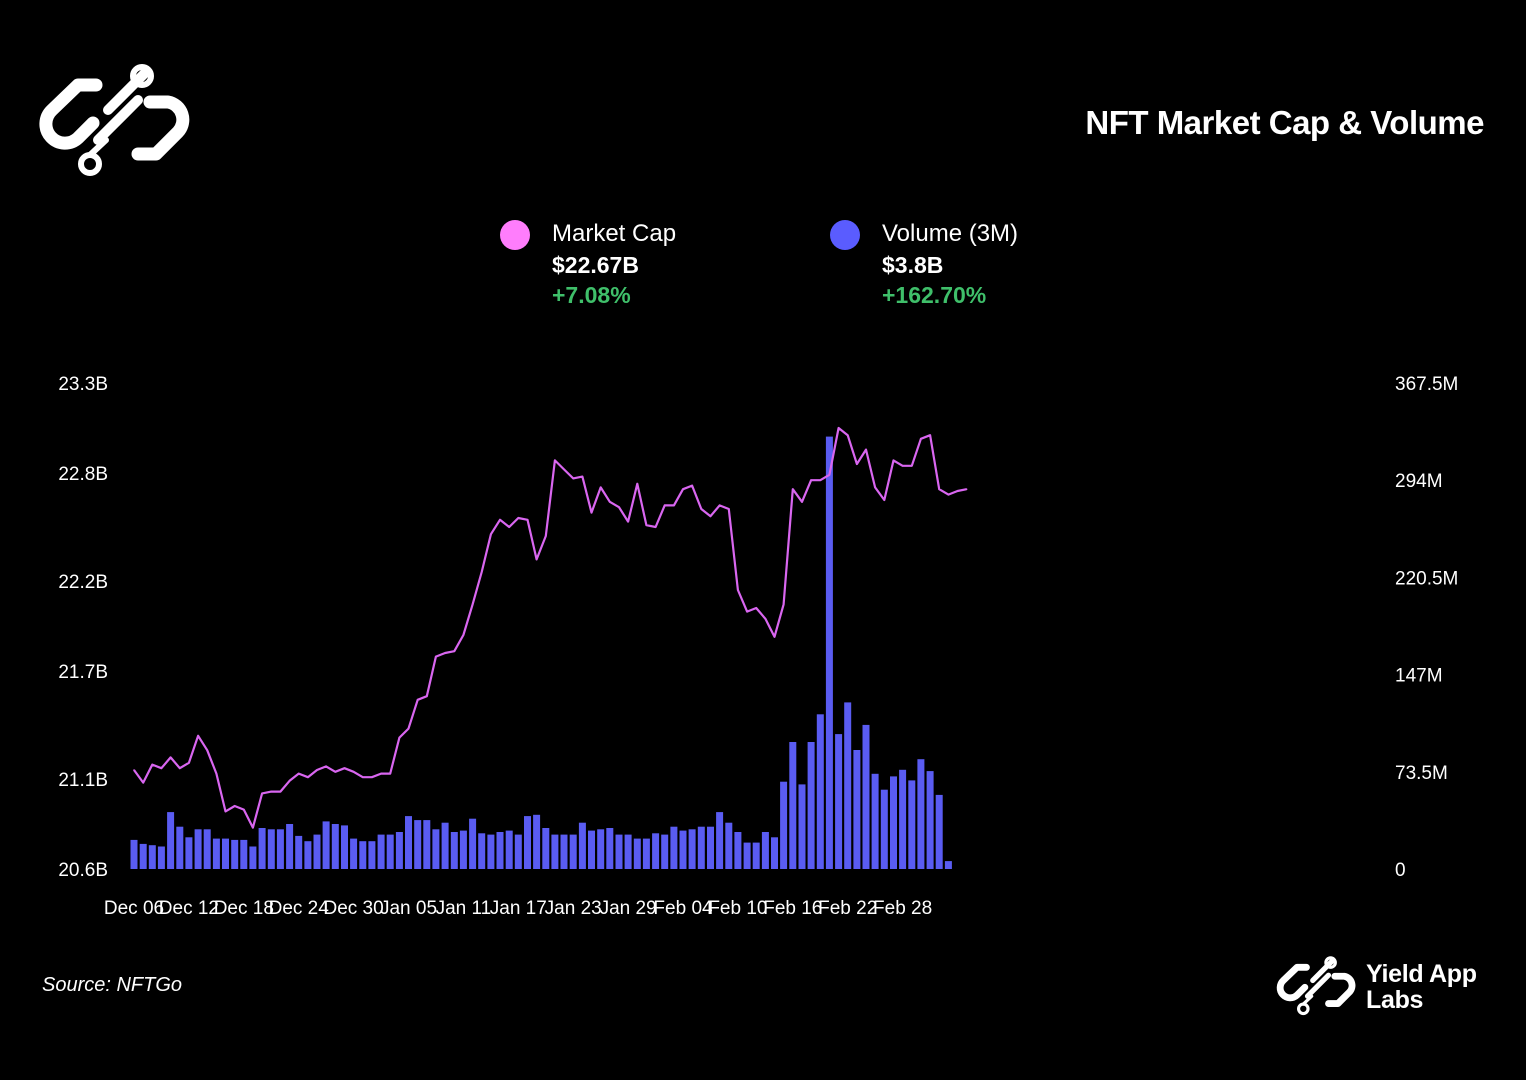 This screenshot has width=1526, height=1080. Describe the element at coordinates (737, 908) in the screenshot. I see `x-tick-label: Feb 10` at that location.